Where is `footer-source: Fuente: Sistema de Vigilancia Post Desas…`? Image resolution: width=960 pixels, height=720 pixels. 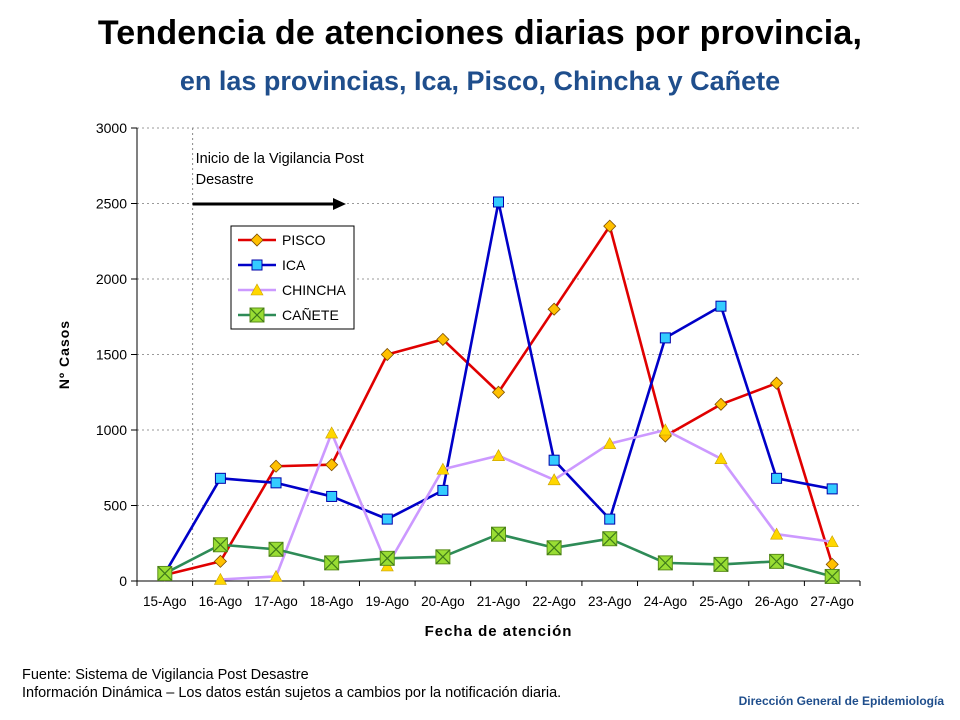
footer-source: Fuente: Sistema de Vigilancia Post Desas… is located at coordinates (165, 675).